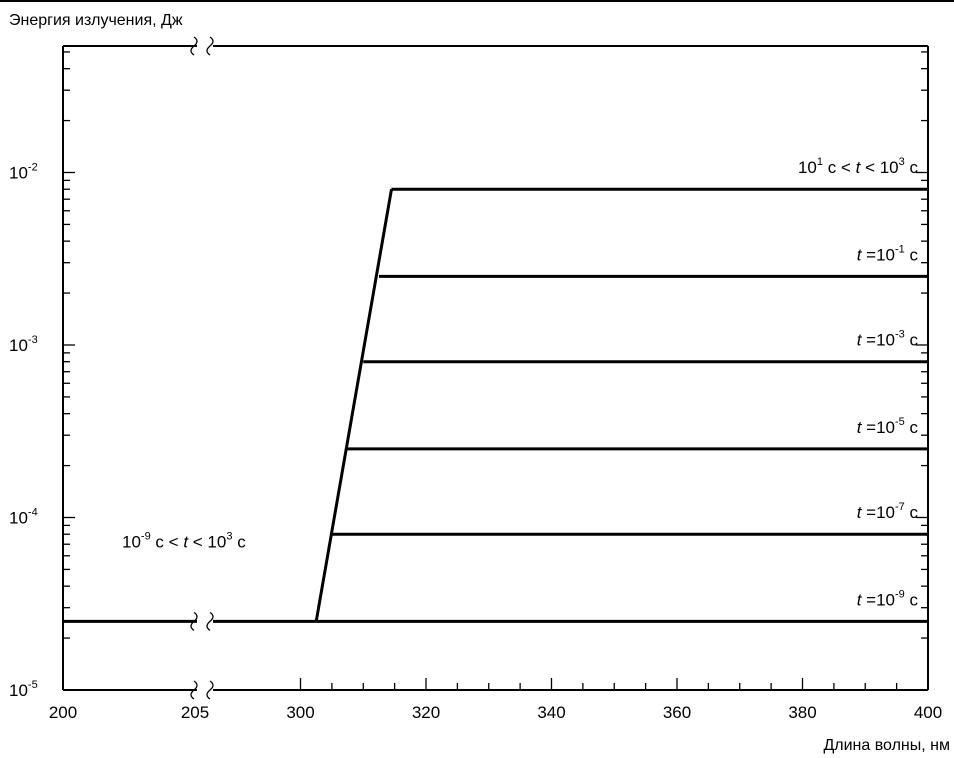 The image size is (954, 758). I want to click on series-label-4: t =10-3 с, so click(888, 339).